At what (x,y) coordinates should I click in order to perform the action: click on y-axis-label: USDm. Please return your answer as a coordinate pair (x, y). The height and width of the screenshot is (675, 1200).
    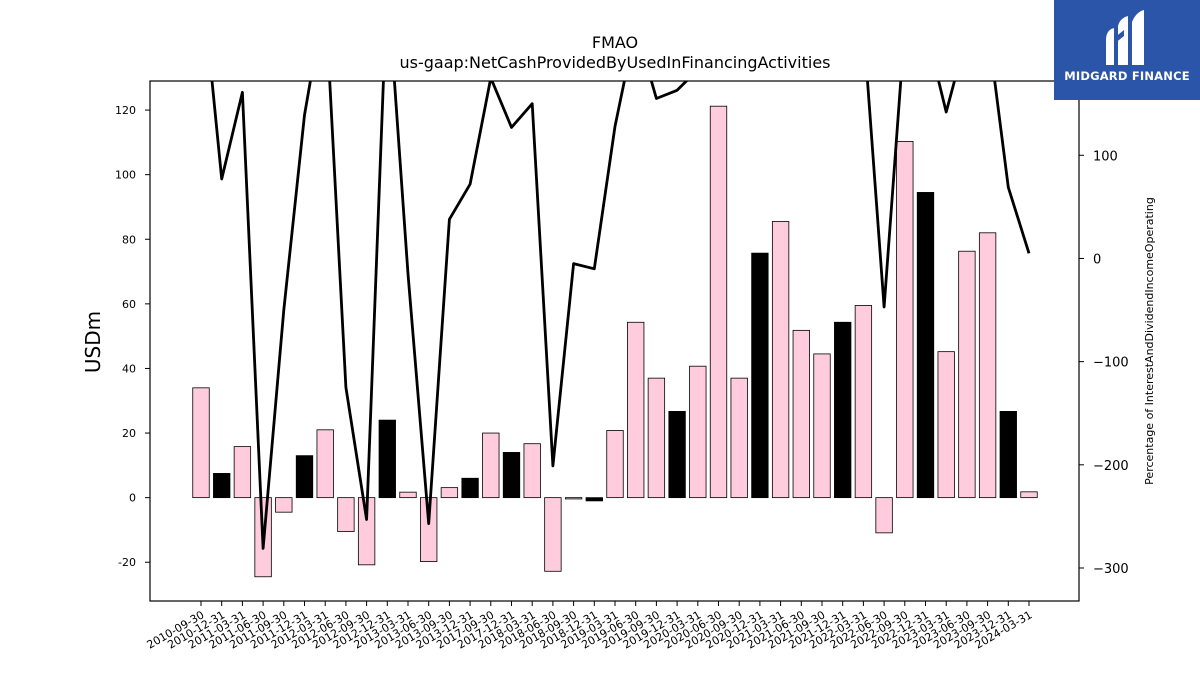
    Looking at the image, I should click on (93, 342).